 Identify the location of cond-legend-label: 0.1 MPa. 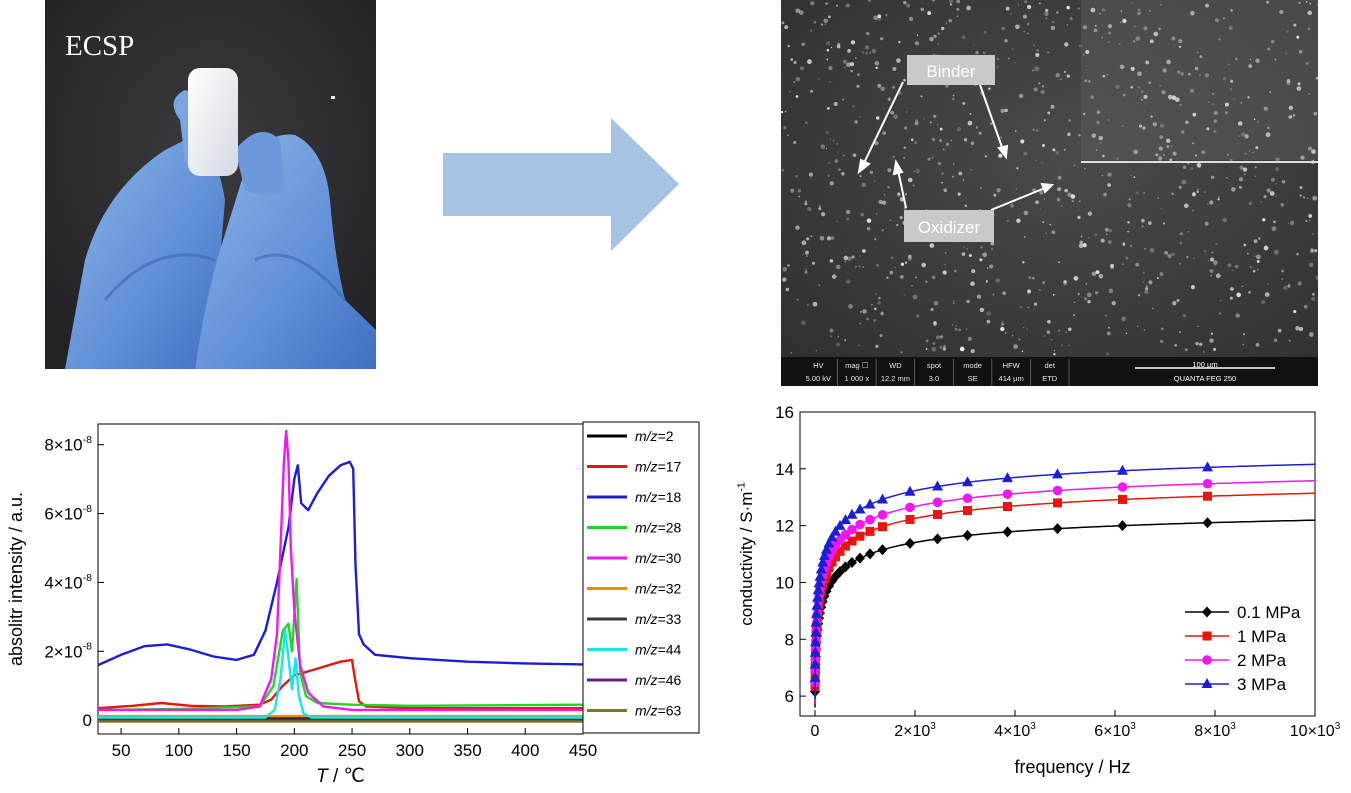
(1269, 612).